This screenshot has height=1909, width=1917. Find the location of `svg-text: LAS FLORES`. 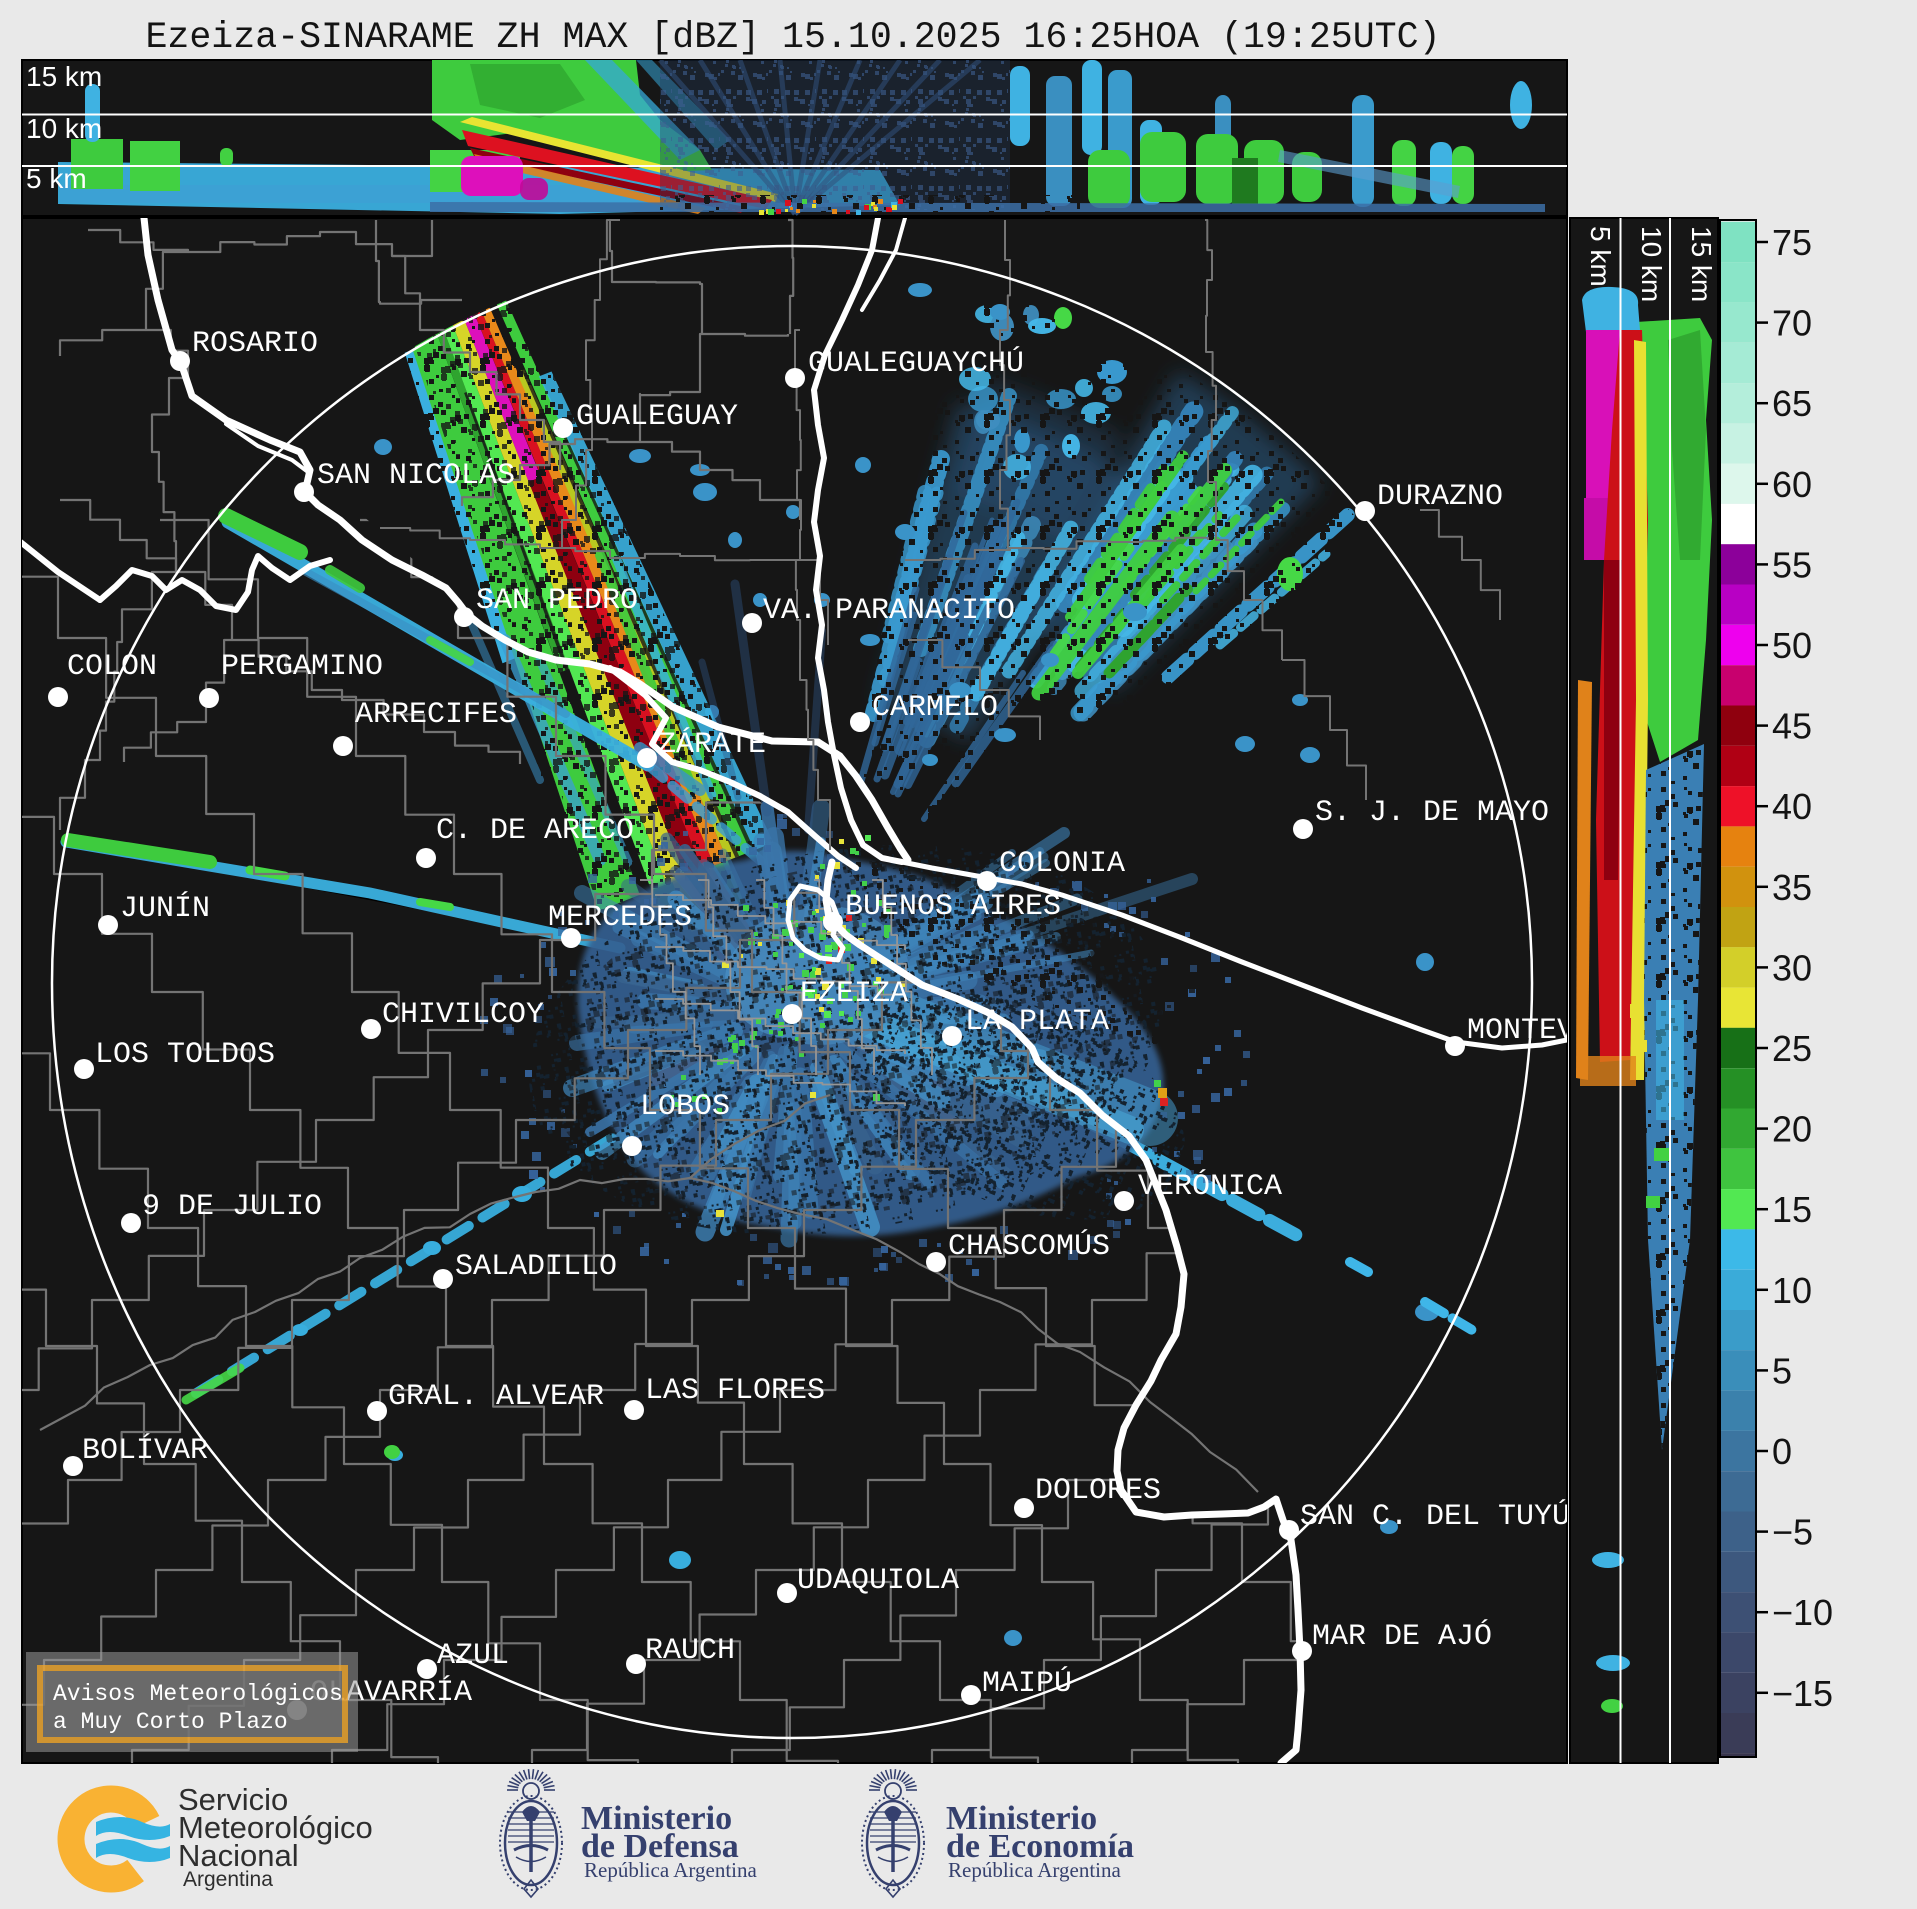

svg-text: LAS FLORES is located at coordinates (735, 1391).